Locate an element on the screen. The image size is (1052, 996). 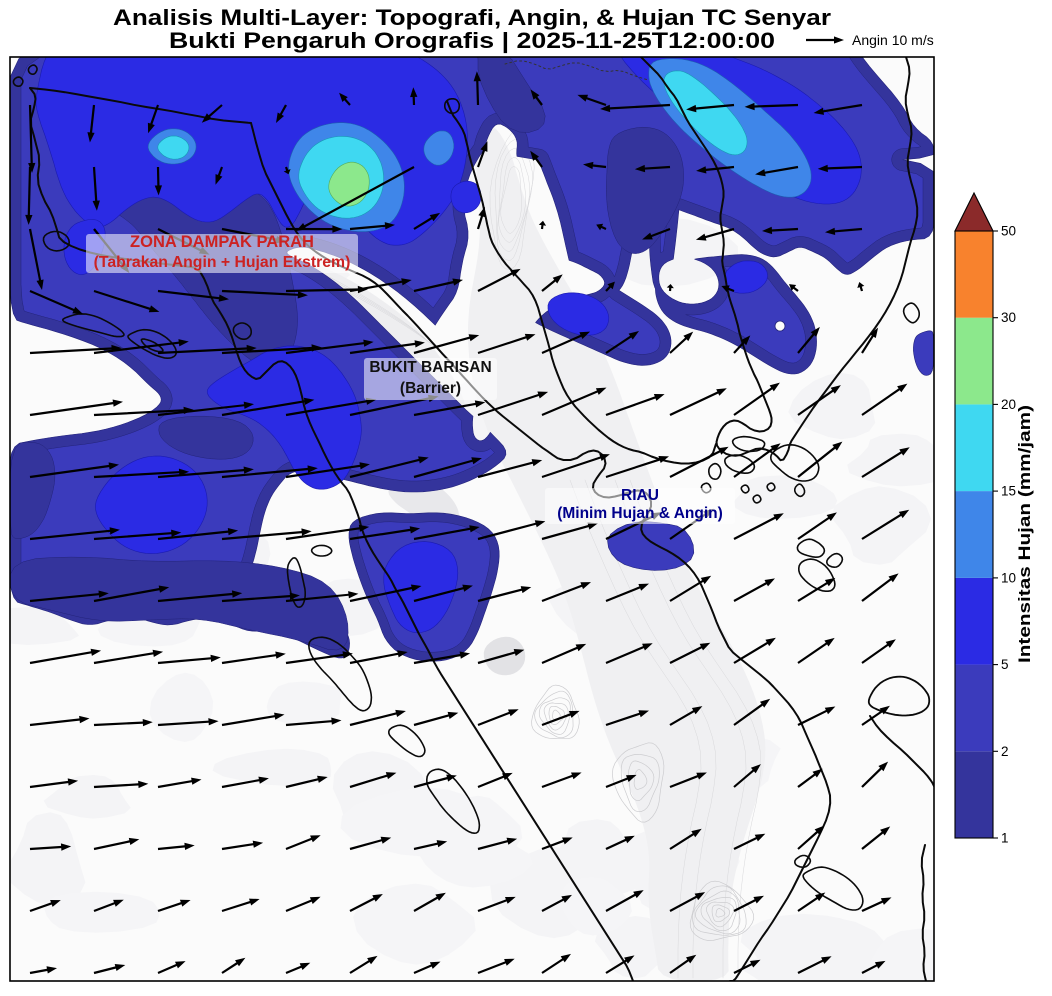
svg-text: 15 is located at coordinates (1008, 491).